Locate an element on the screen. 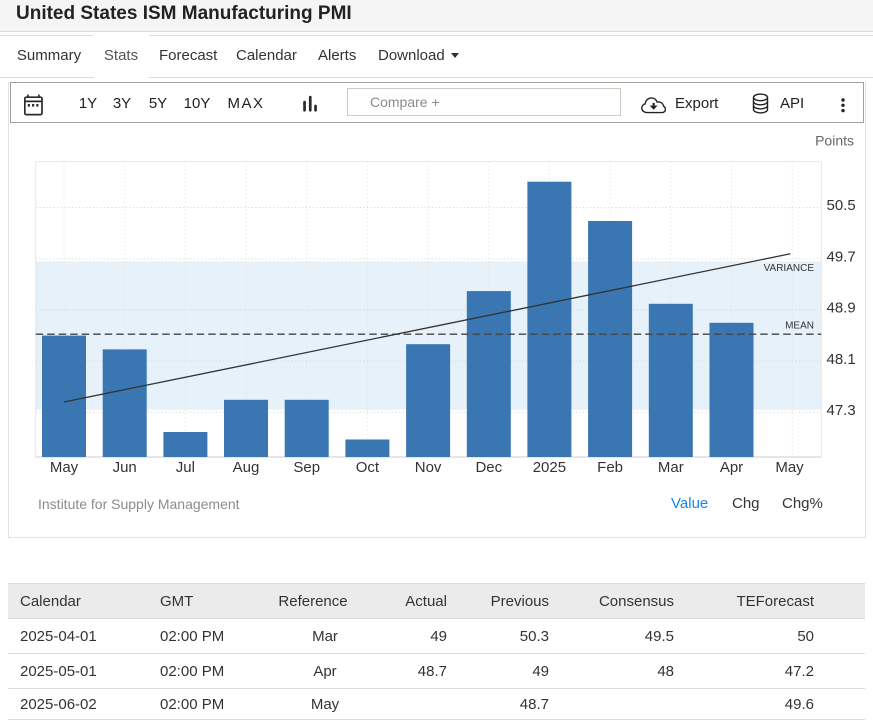 The height and width of the screenshot is (725, 873). svg-text: Feb is located at coordinates (610, 467).